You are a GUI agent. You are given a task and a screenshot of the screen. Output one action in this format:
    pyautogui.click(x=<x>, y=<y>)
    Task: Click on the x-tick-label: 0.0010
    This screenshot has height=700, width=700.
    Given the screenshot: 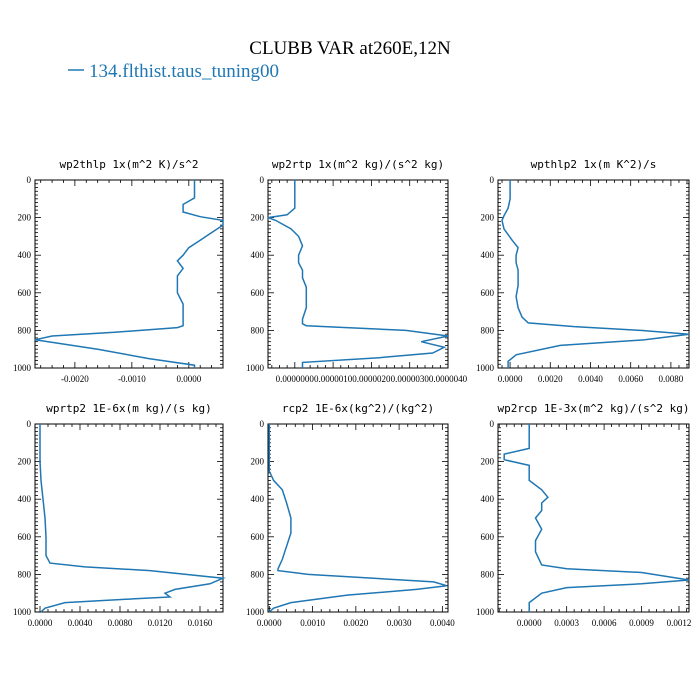 What is the action you would take?
    pyautogui.click(x=312, y=623)
    